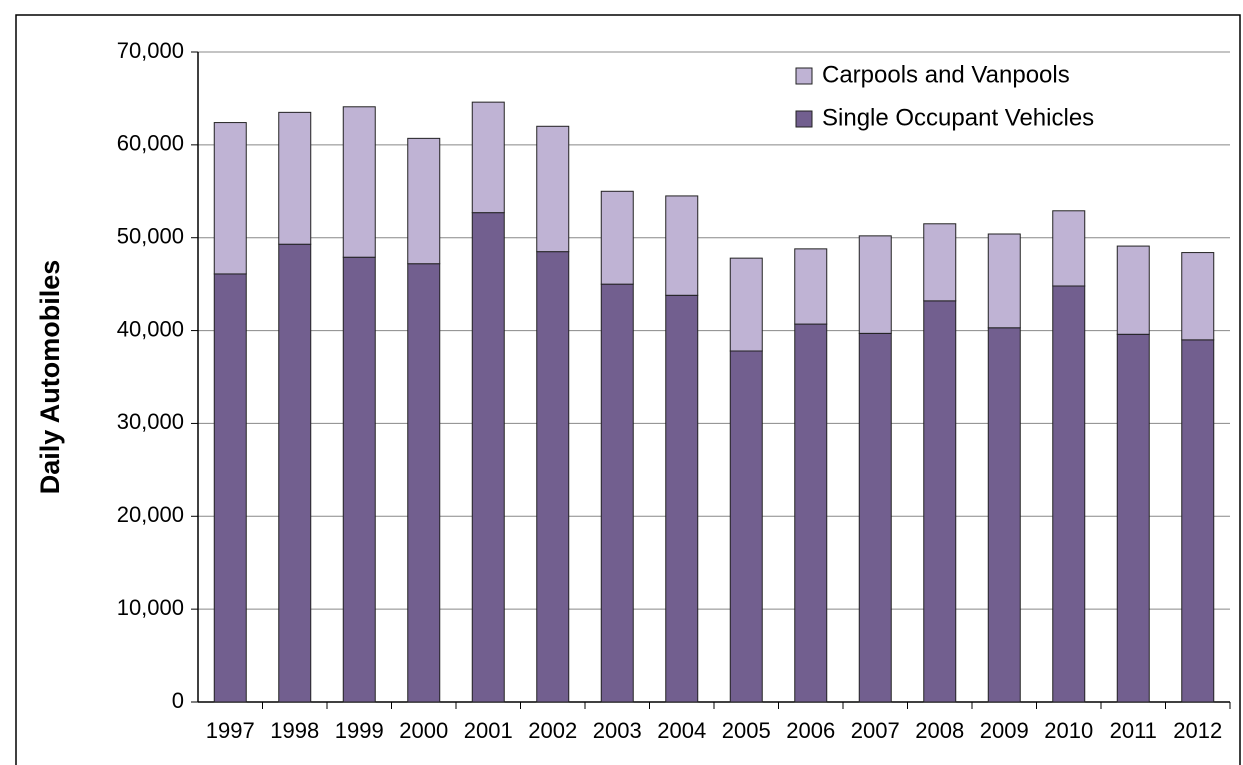 Image resolution: width=1243 pixels, height=765 pixels. I want to click on x-tick-label: 2008, so click(939, 730).